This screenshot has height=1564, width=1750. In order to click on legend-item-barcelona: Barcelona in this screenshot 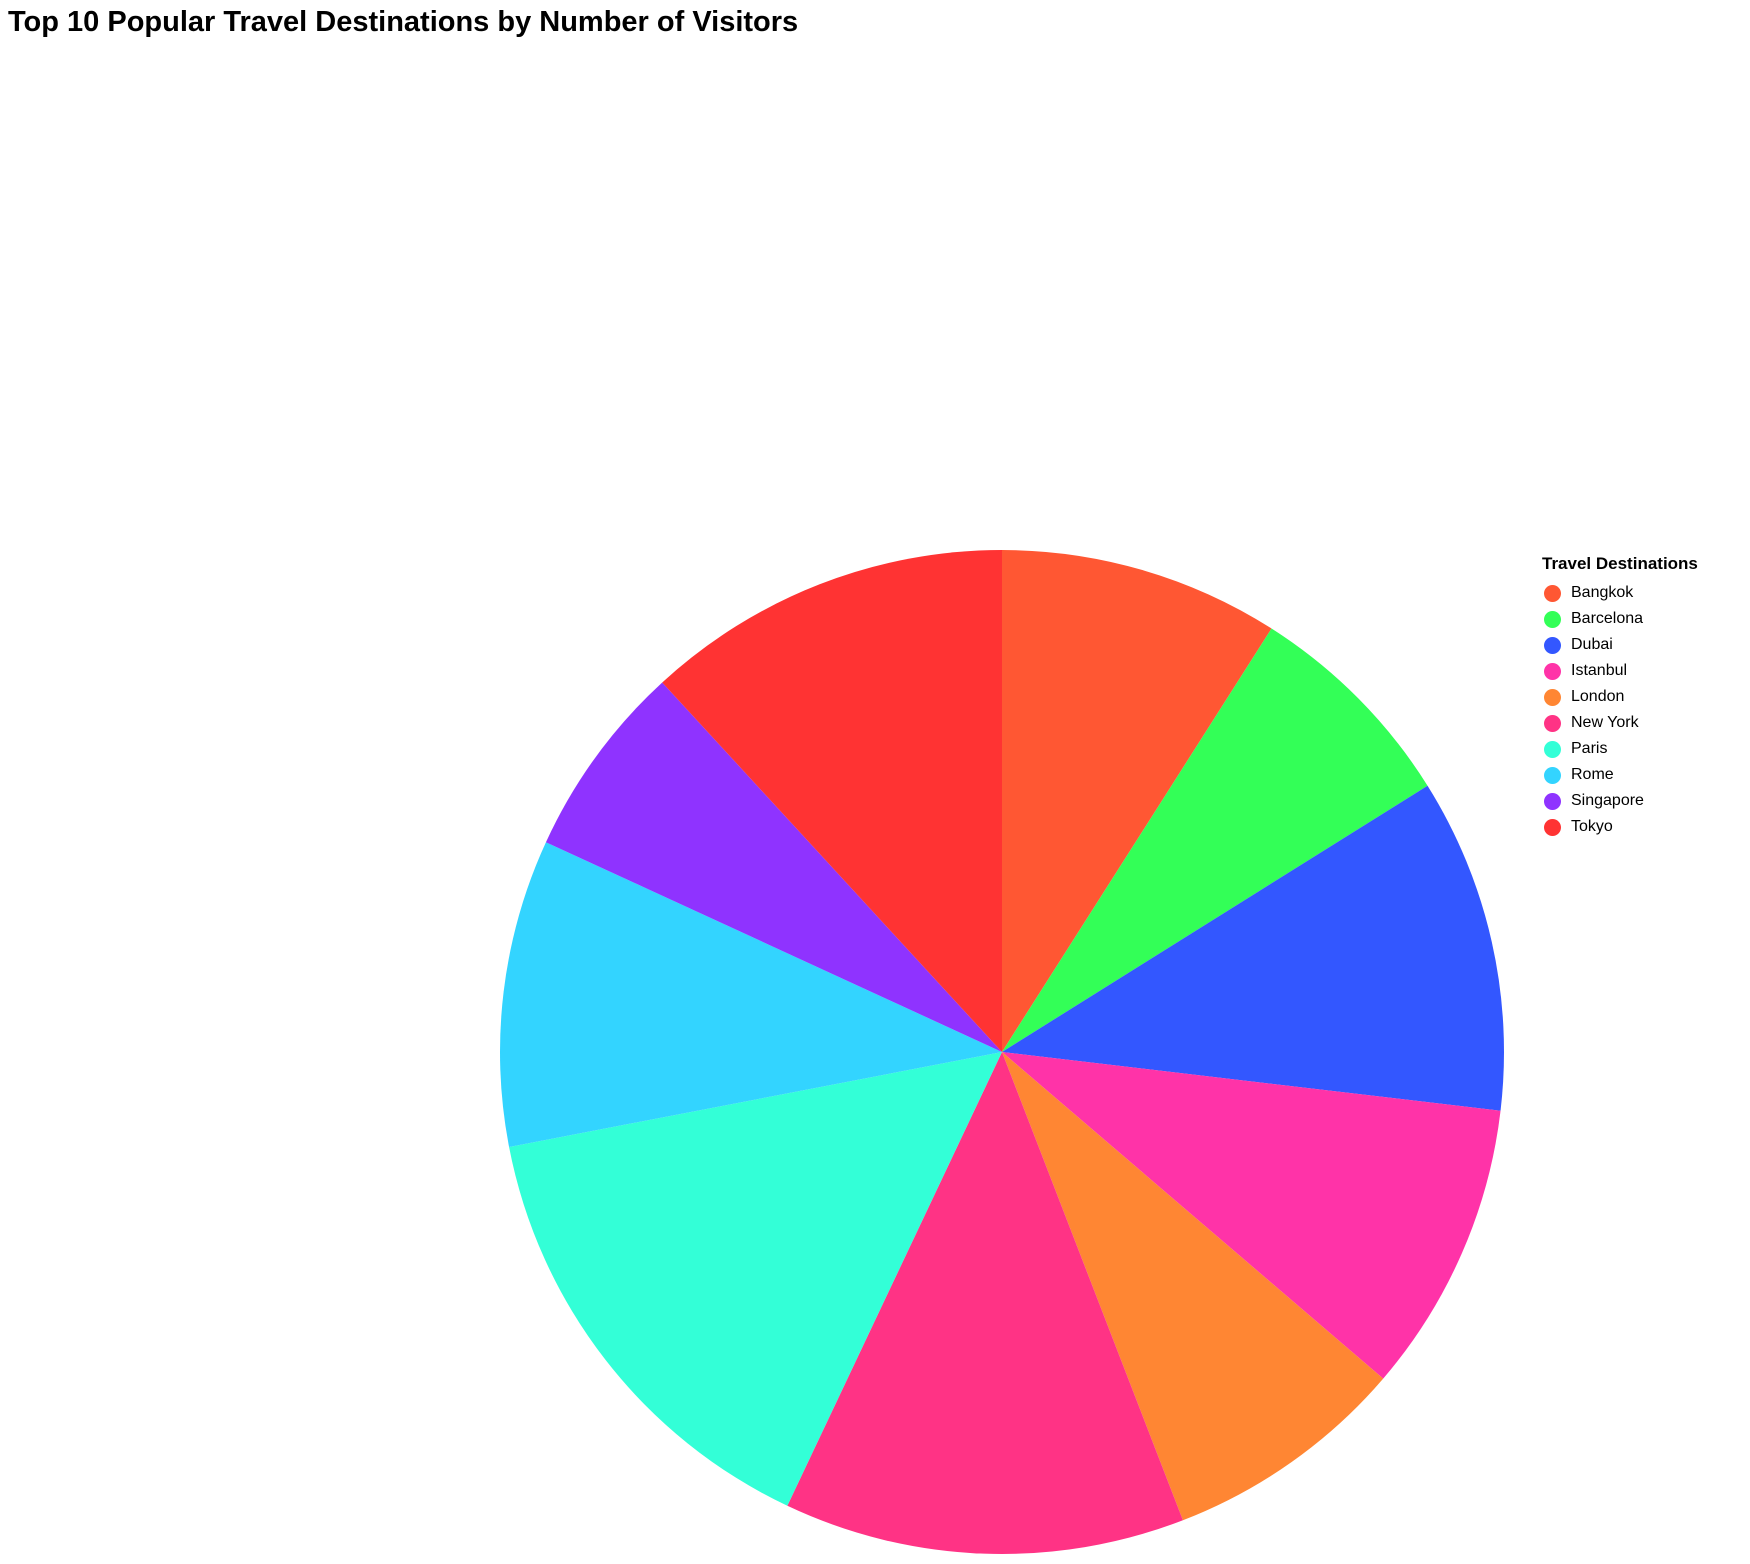, I will do `click(1620, 619)`.